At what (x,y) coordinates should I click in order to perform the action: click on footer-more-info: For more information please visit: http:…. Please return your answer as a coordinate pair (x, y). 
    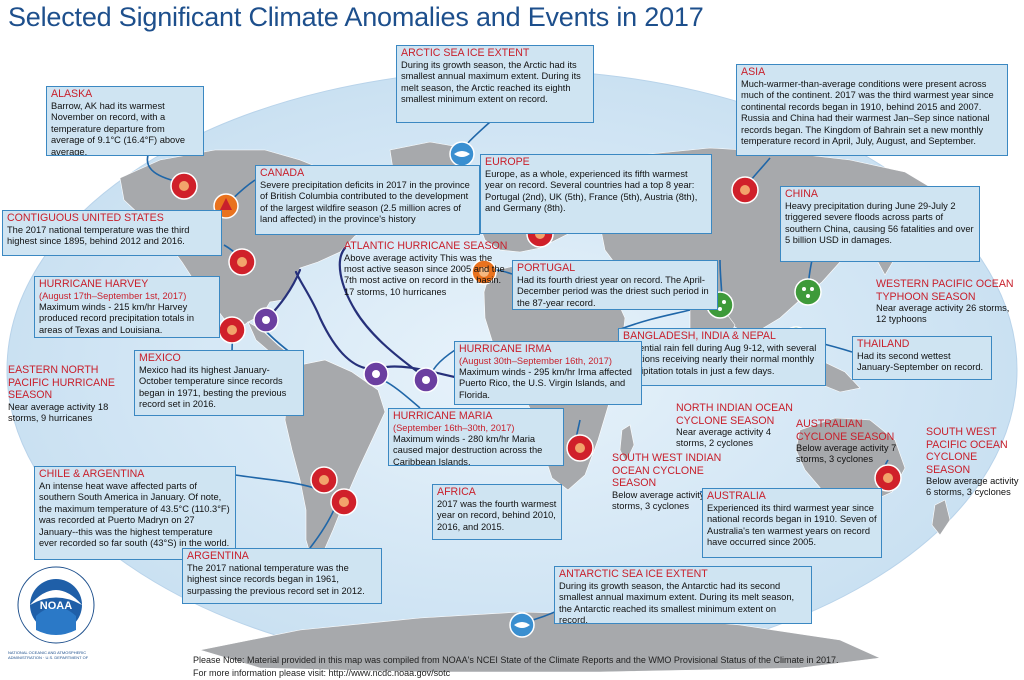
    Looking at the image, I should click on (322, 673).